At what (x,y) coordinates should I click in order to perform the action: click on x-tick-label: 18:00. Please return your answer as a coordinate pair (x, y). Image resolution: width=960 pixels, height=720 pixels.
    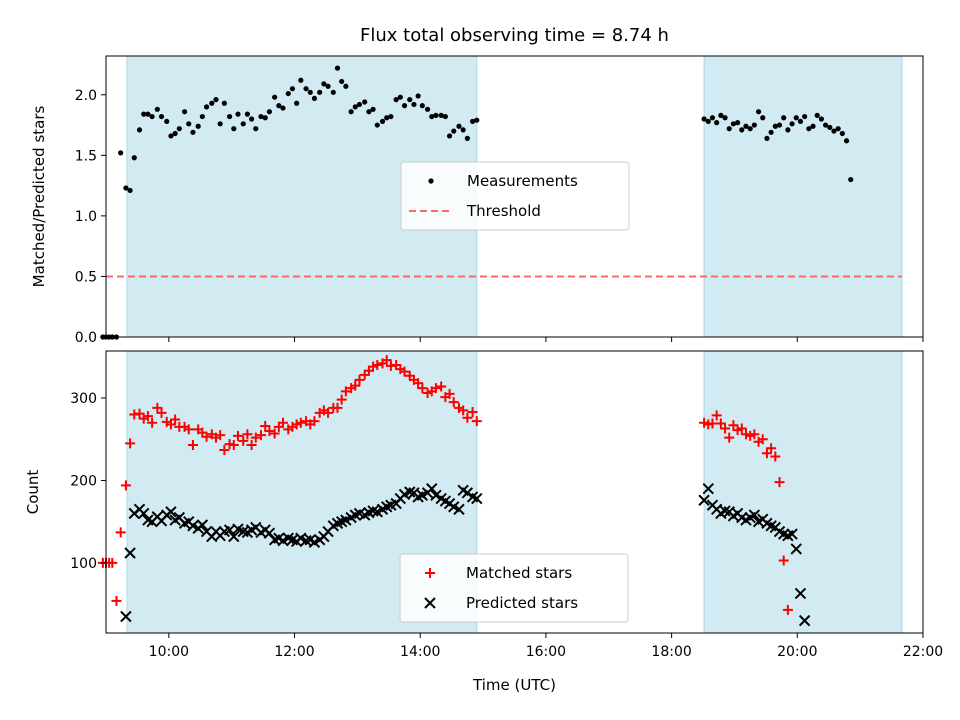
    Looking at the image, I should click on (671, 652).